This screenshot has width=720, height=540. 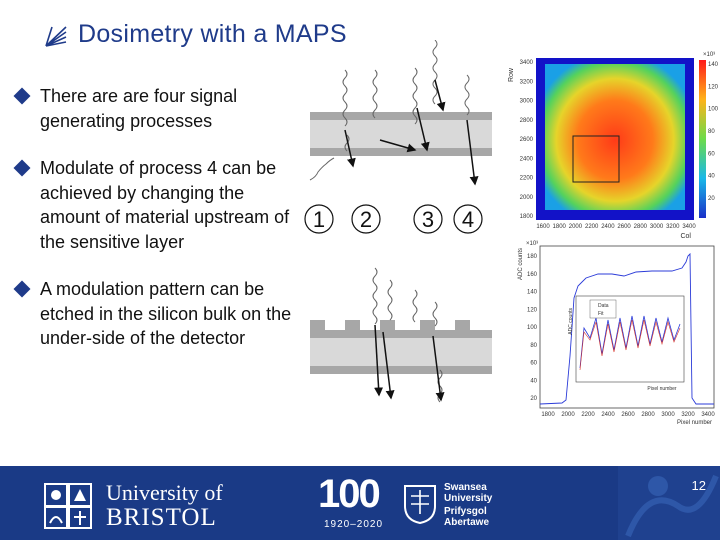 What do you see at coordinates (711, 177) in the screenshot?
I see `colorbar-tick-label: 40` at bounding box center [711, 177].